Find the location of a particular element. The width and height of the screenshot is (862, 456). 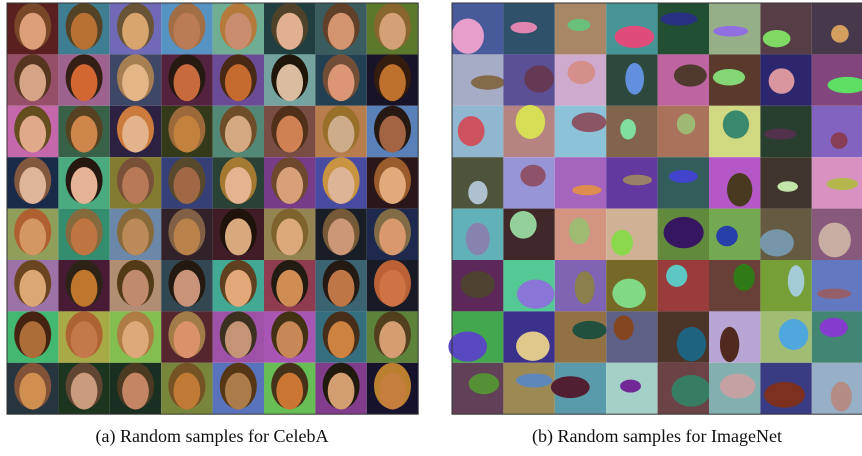

caption: (b) Random samples for ImageNet is located at coordinates (657, 436).